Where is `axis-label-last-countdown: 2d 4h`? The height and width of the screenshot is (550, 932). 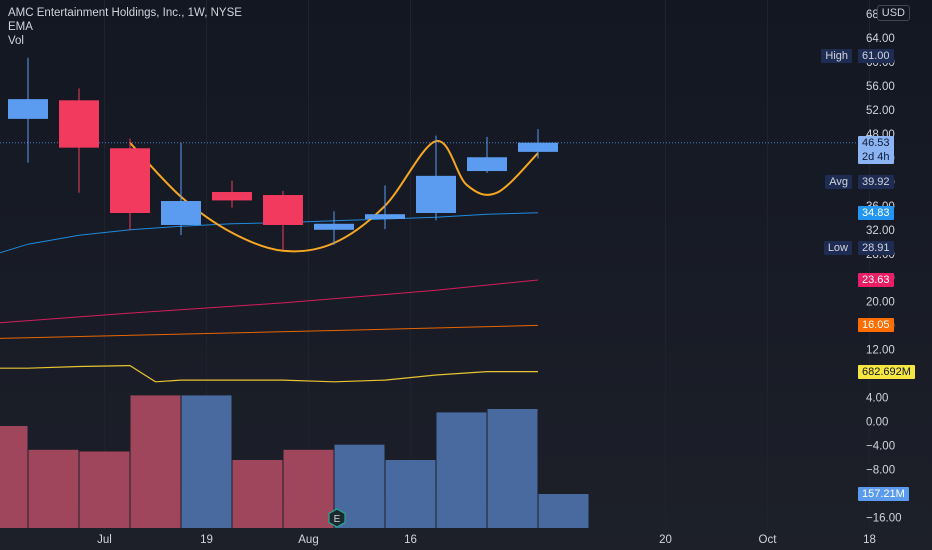 axis-label-last-countdown: 2d 4h is located at coordinates (876, 156).